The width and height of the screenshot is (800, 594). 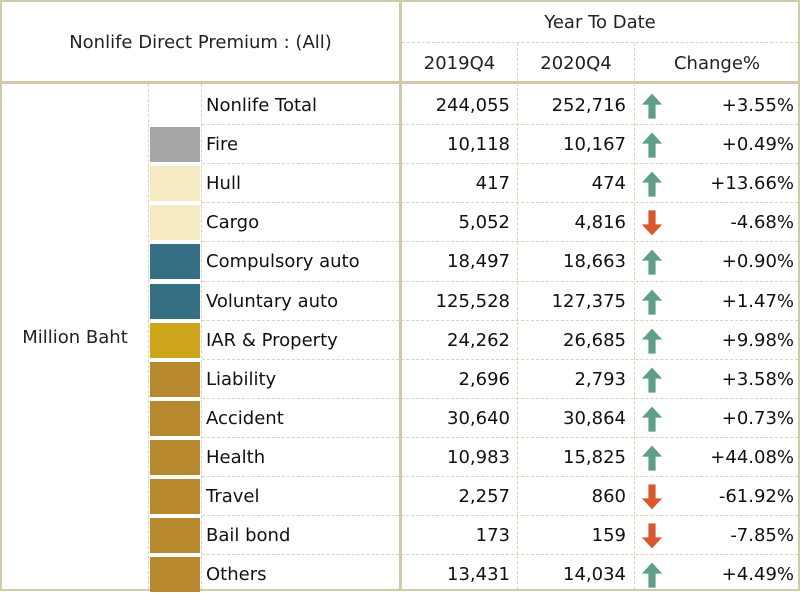 I want to click on table-row: Health 10,983 15,825 +44.08%, so click(x=400, y=457).